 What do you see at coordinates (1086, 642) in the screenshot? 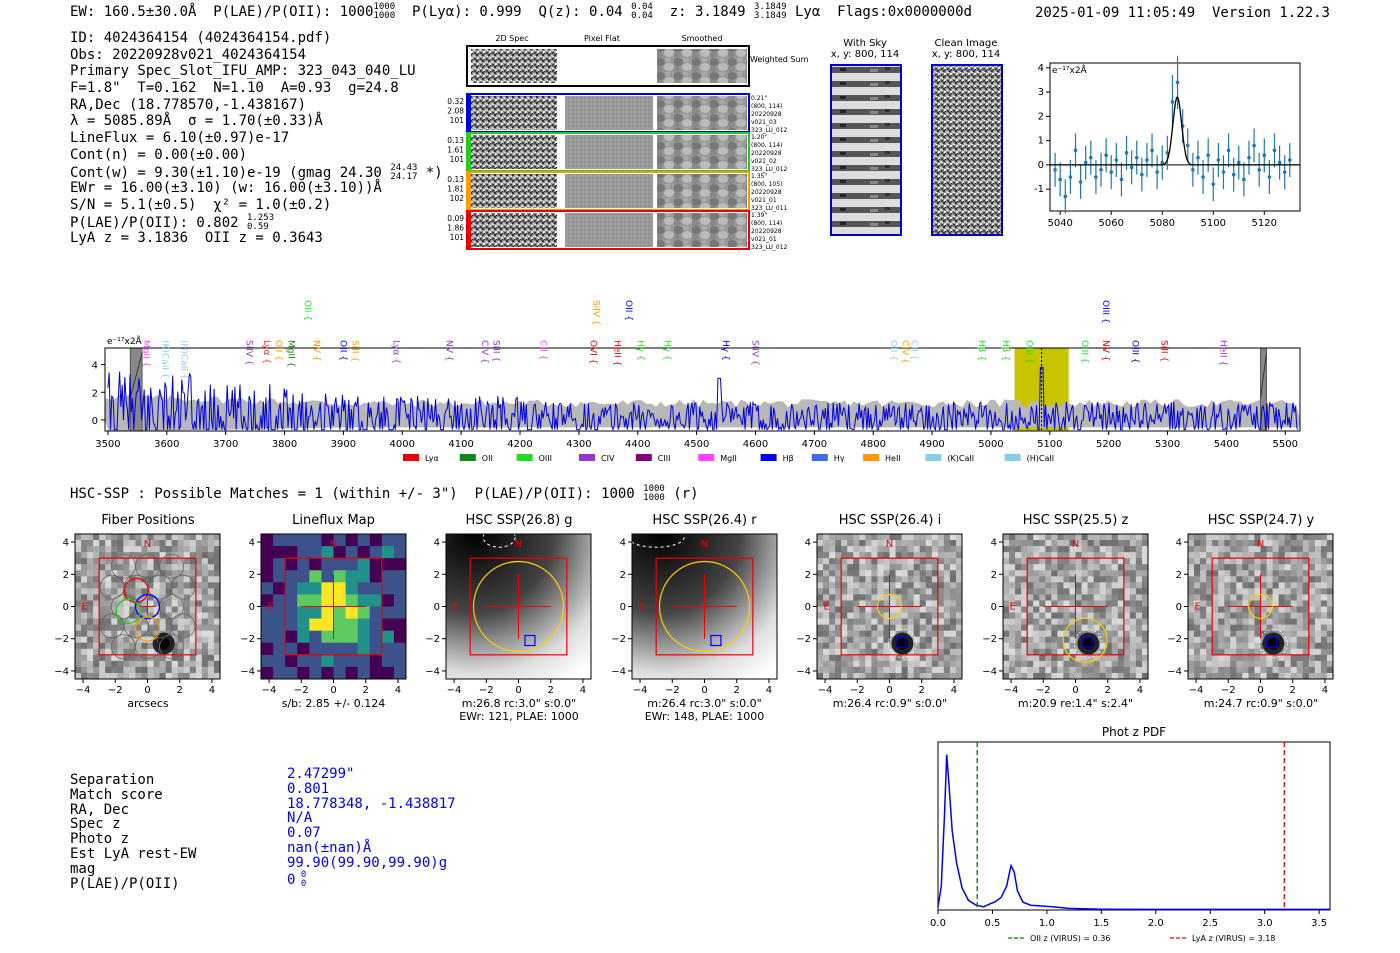
I see `match-box` at bounding box center [1086, 642].